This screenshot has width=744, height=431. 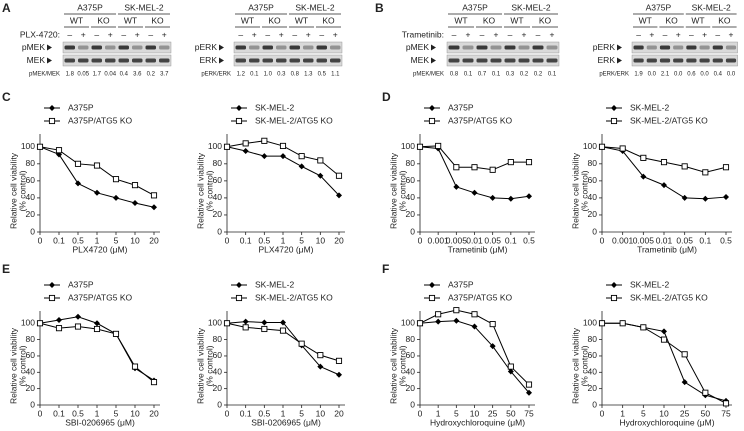 I want to click on x-tick-label: 20, so click(x=339, y=240).